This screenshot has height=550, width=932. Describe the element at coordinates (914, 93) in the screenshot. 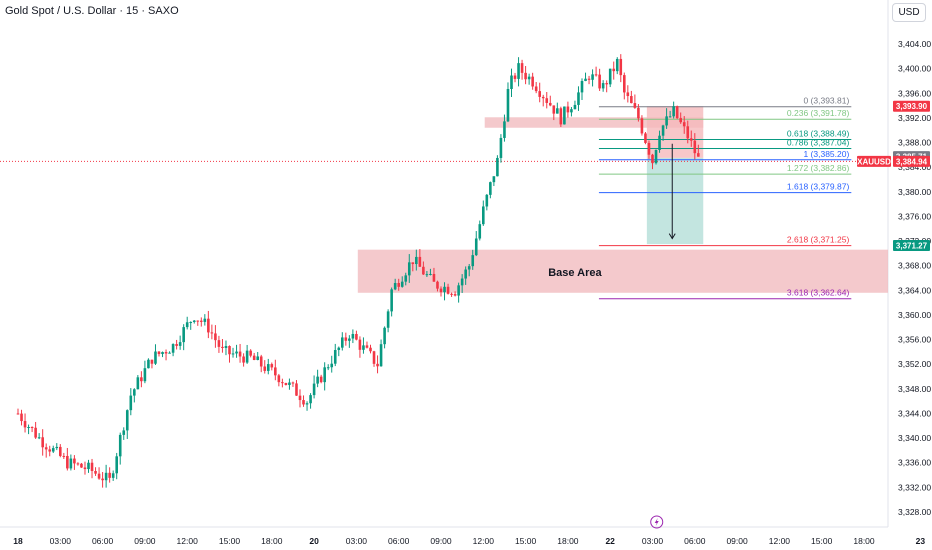

I see `y-tick-label: 3,396.00` at that location.